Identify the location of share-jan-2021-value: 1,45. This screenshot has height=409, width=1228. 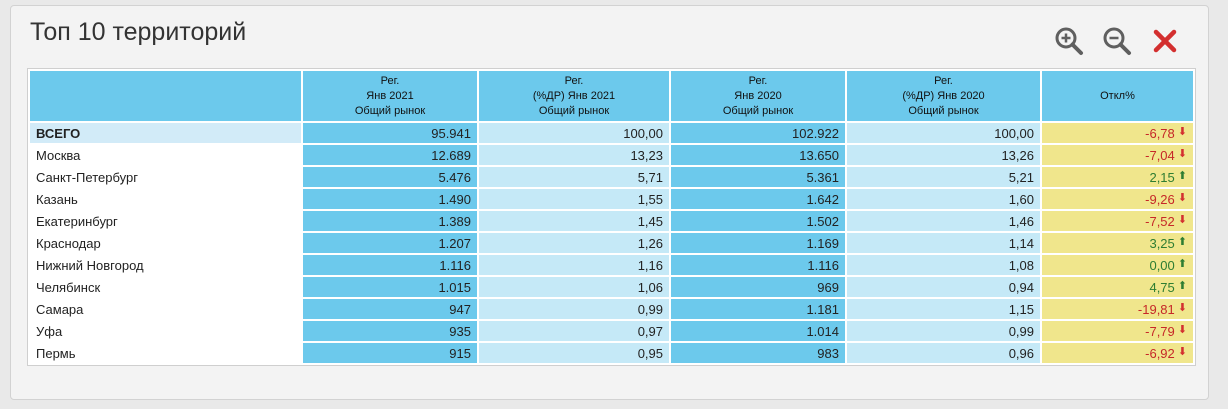
(574, 221).